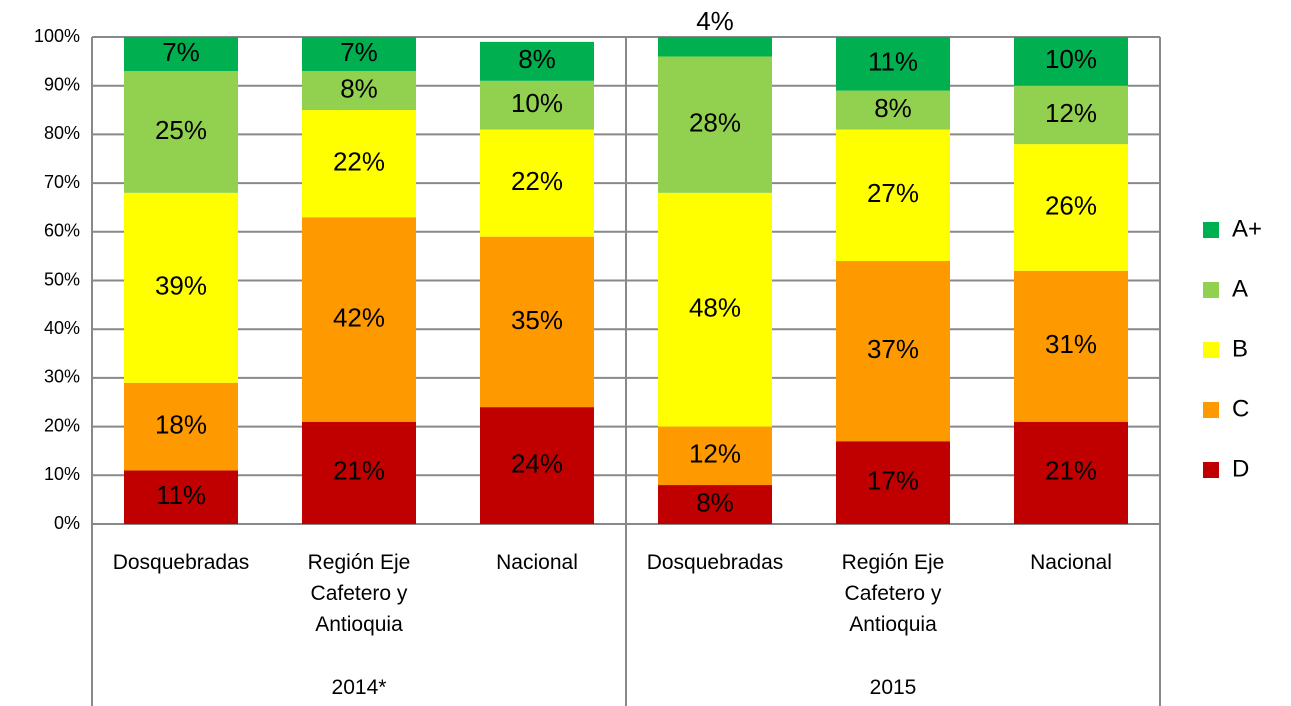 Image resolution: width=1291 pixels, height=706 pixels. Describe the element at coordinates (893, 687) in the screenshot. I see `group-label: 2015` at that location.